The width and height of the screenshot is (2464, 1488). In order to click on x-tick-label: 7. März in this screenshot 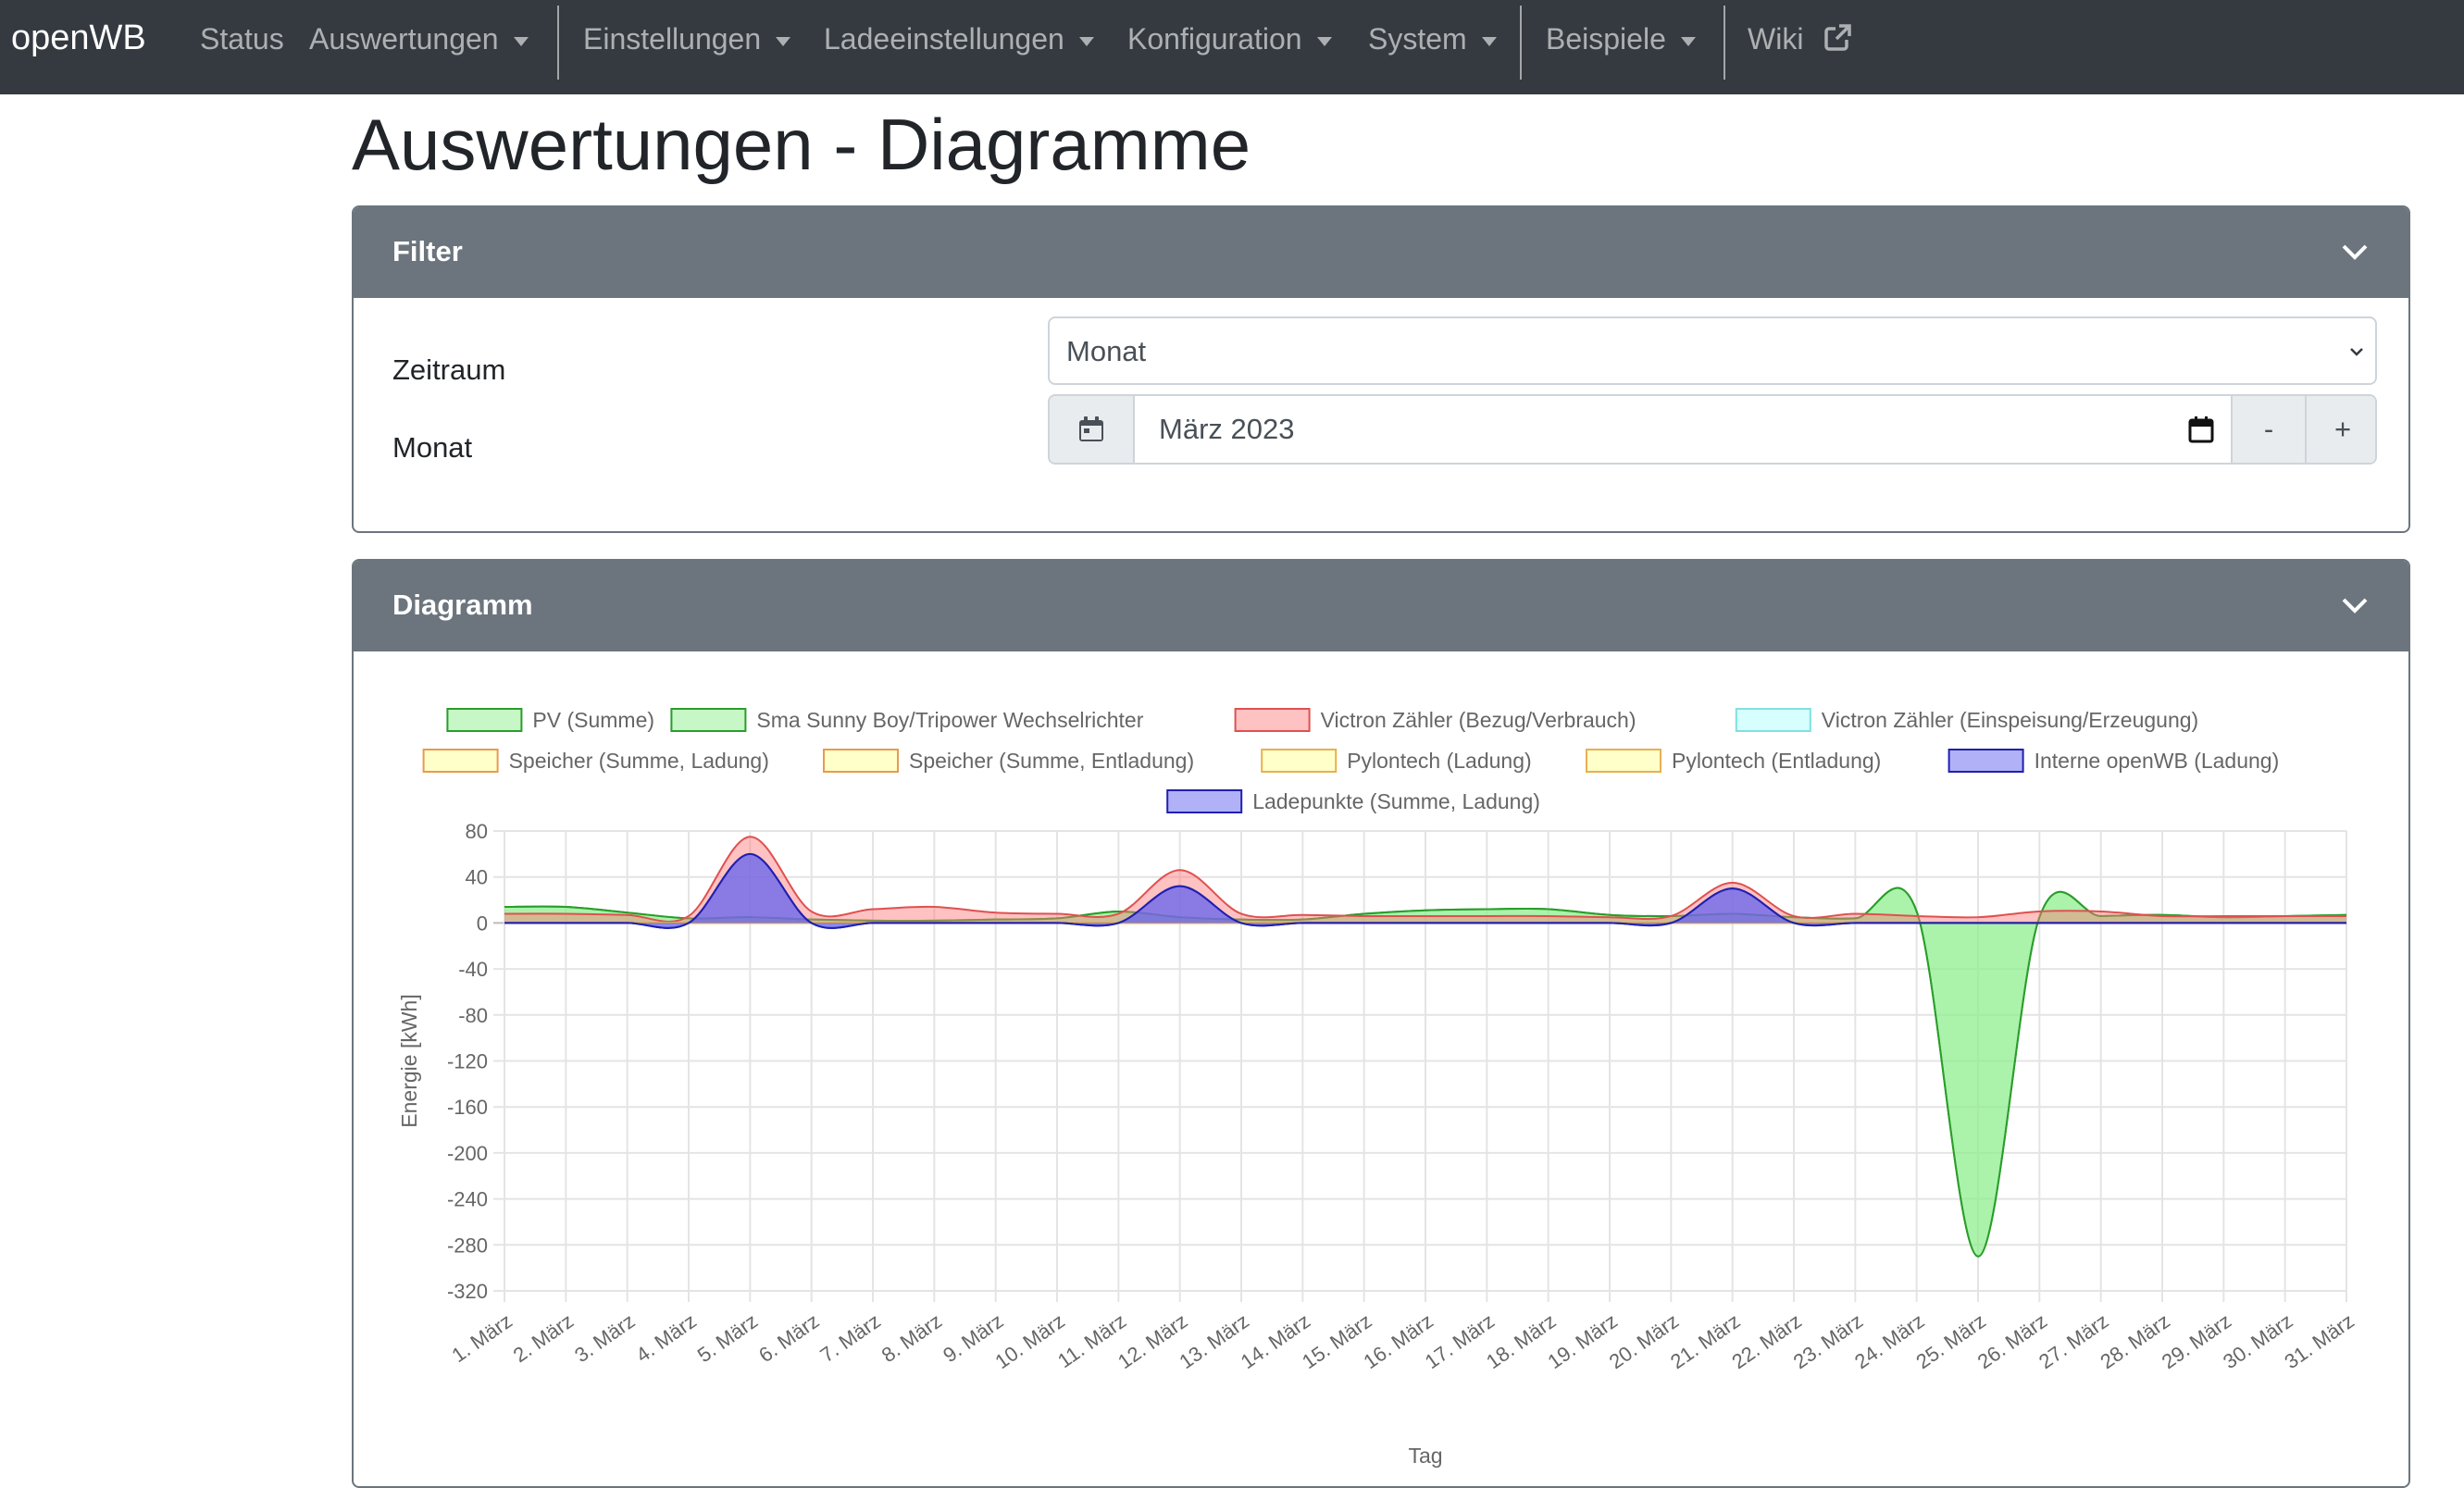, I will do `click(849, 1338)`.